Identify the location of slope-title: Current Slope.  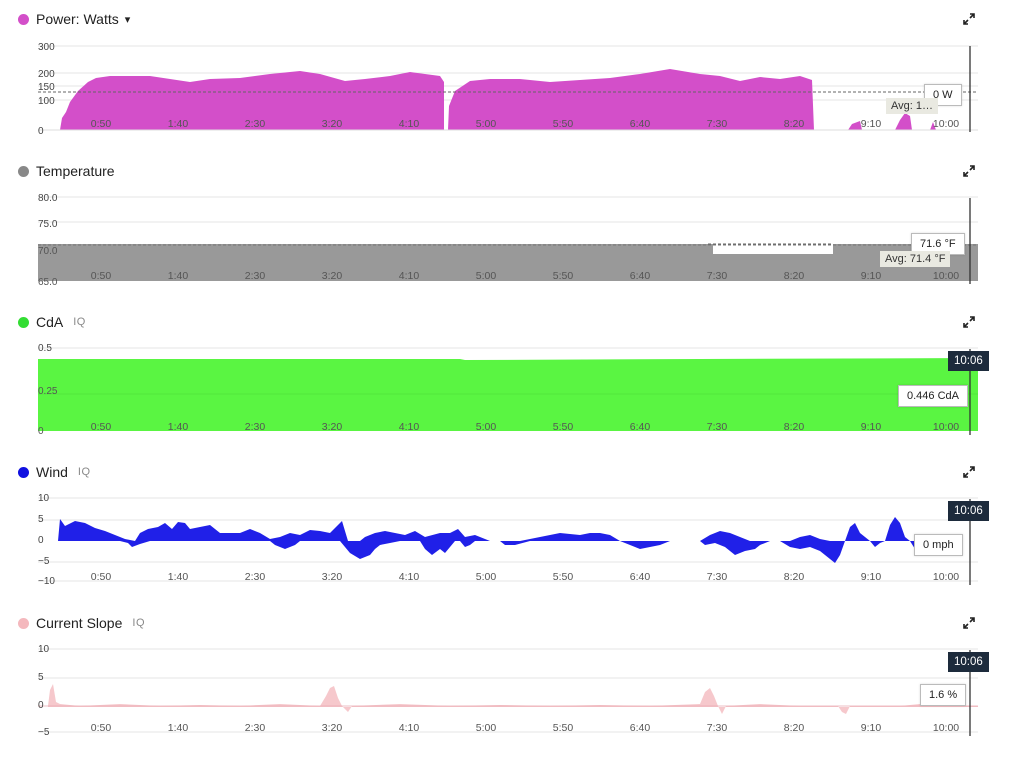
(79, 623).